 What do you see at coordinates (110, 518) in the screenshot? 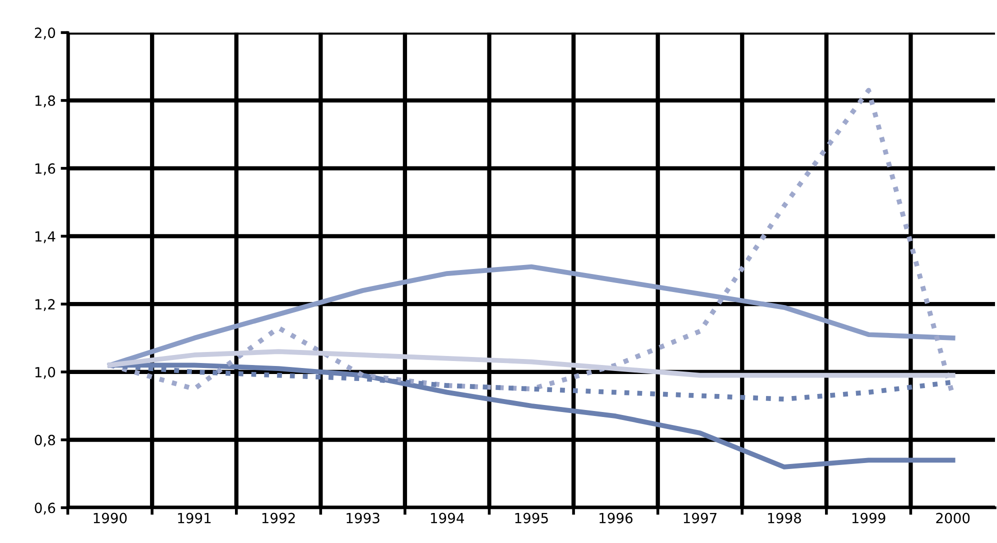
I see `x-tick-label: 1990` at bounding box center [110, 518].